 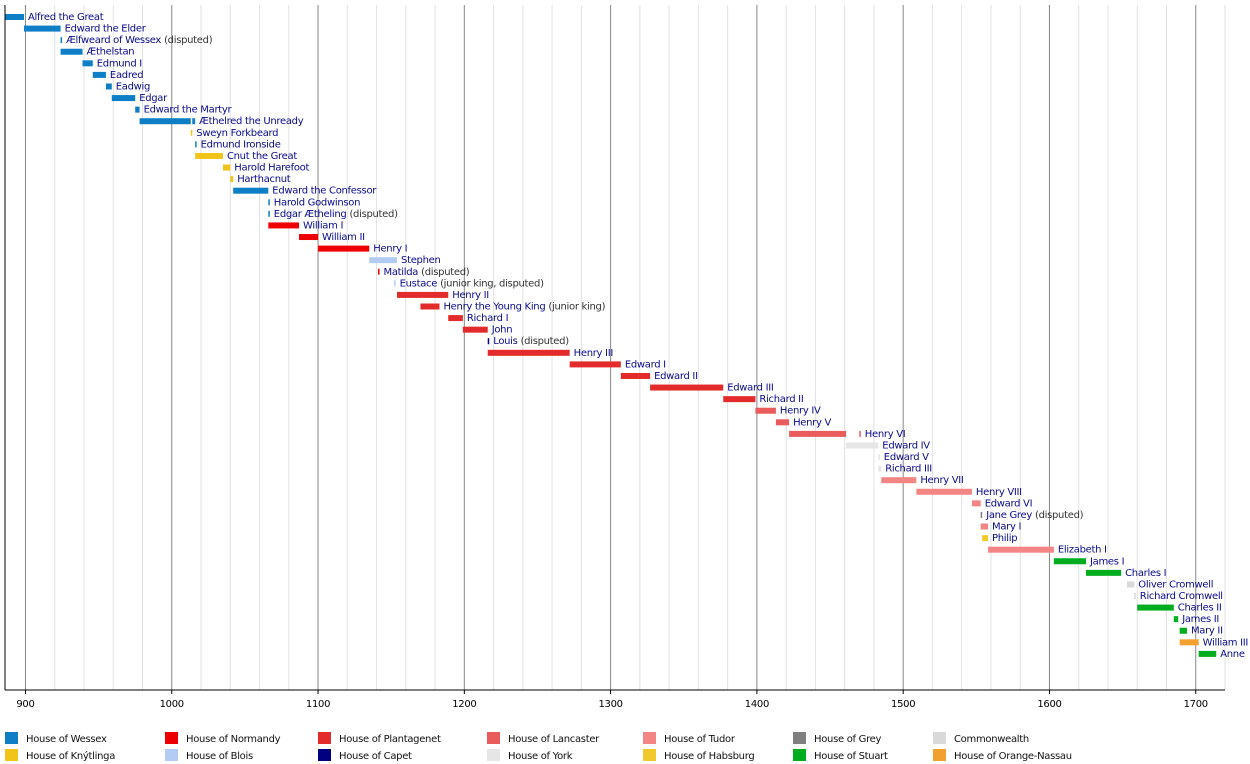 What do you see at coordinates (271, 168) in the screenshot?
I see `monarch-name: Harold Harefoot` at bounding box center [271, 168].